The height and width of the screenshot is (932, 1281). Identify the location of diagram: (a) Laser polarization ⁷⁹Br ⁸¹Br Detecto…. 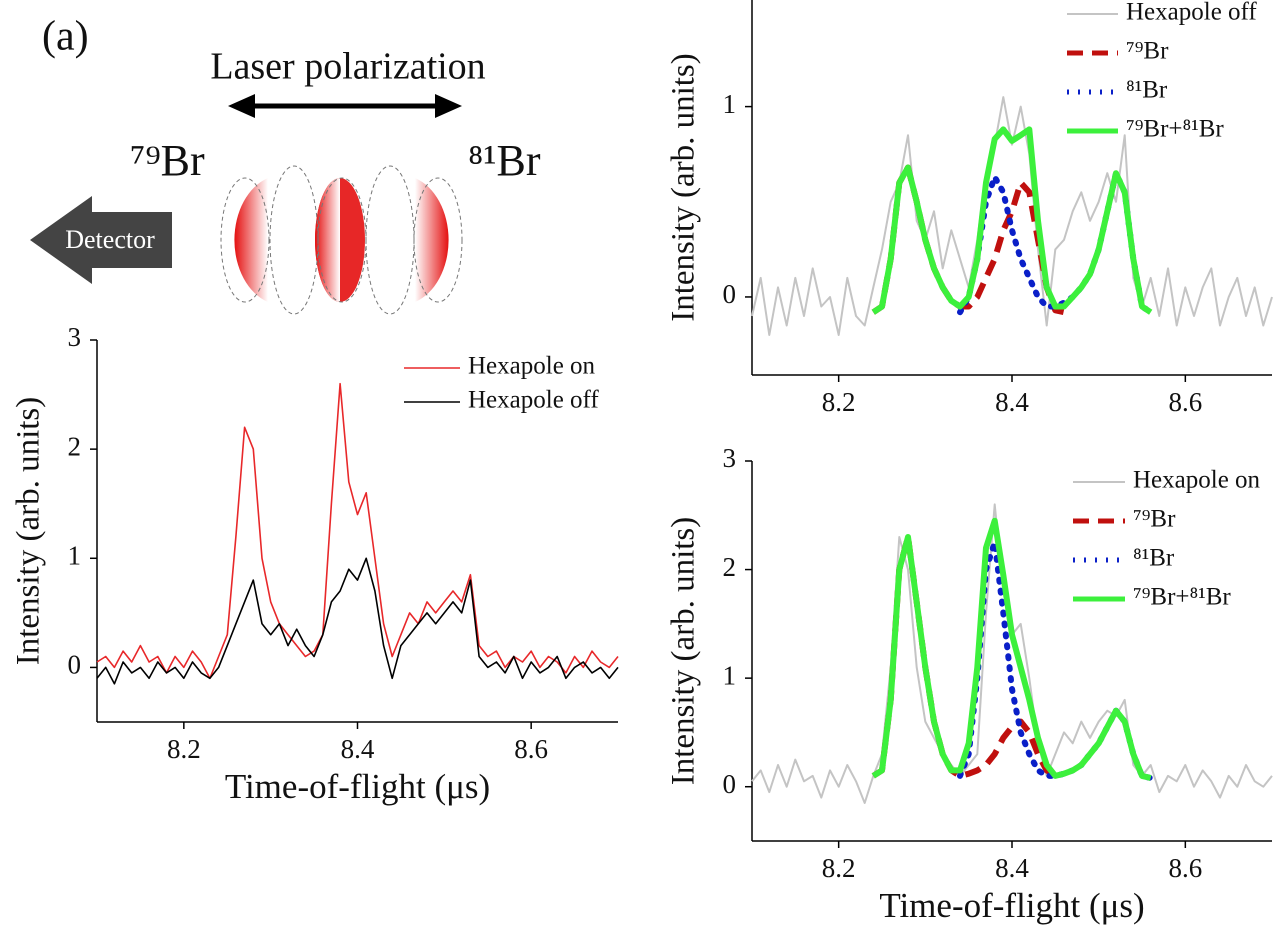
(285, 164).